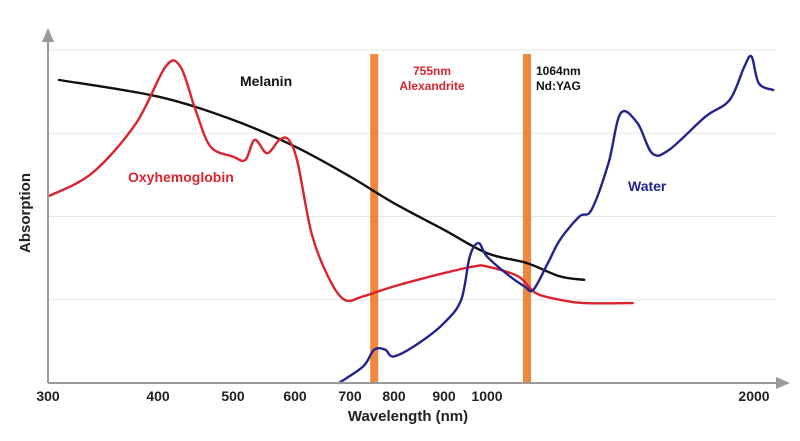 The height and width of the screenshot is (441, 800). Describe the element at coordinates (753, 396) in the screenshot. I see `x-tick-2000: 2000` at that location.